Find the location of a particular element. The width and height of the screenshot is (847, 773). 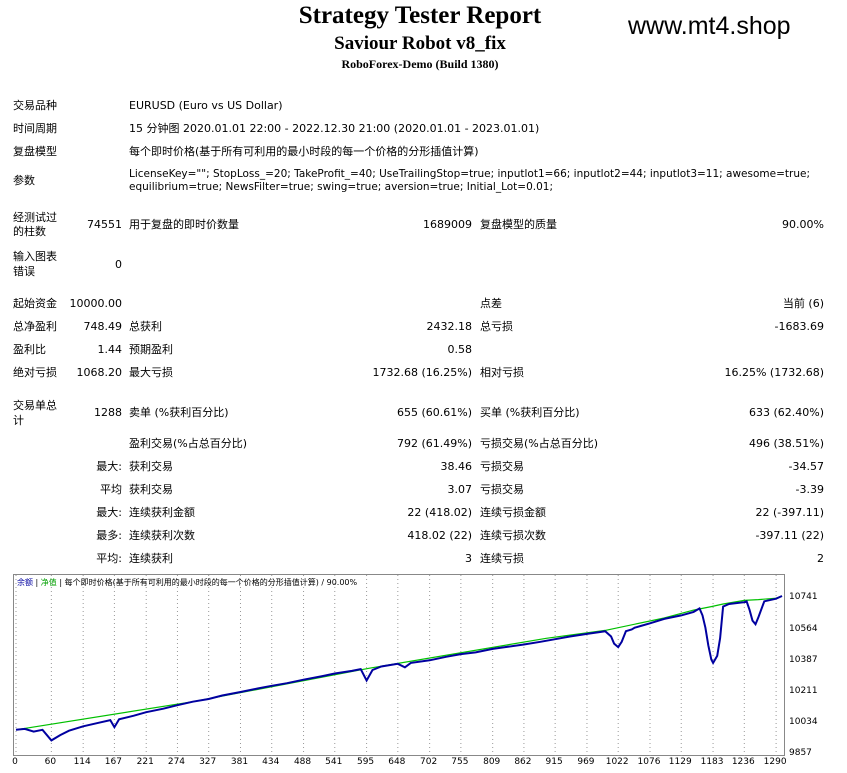

max-win-value: 38.46 is located at coordinates (456, 466).